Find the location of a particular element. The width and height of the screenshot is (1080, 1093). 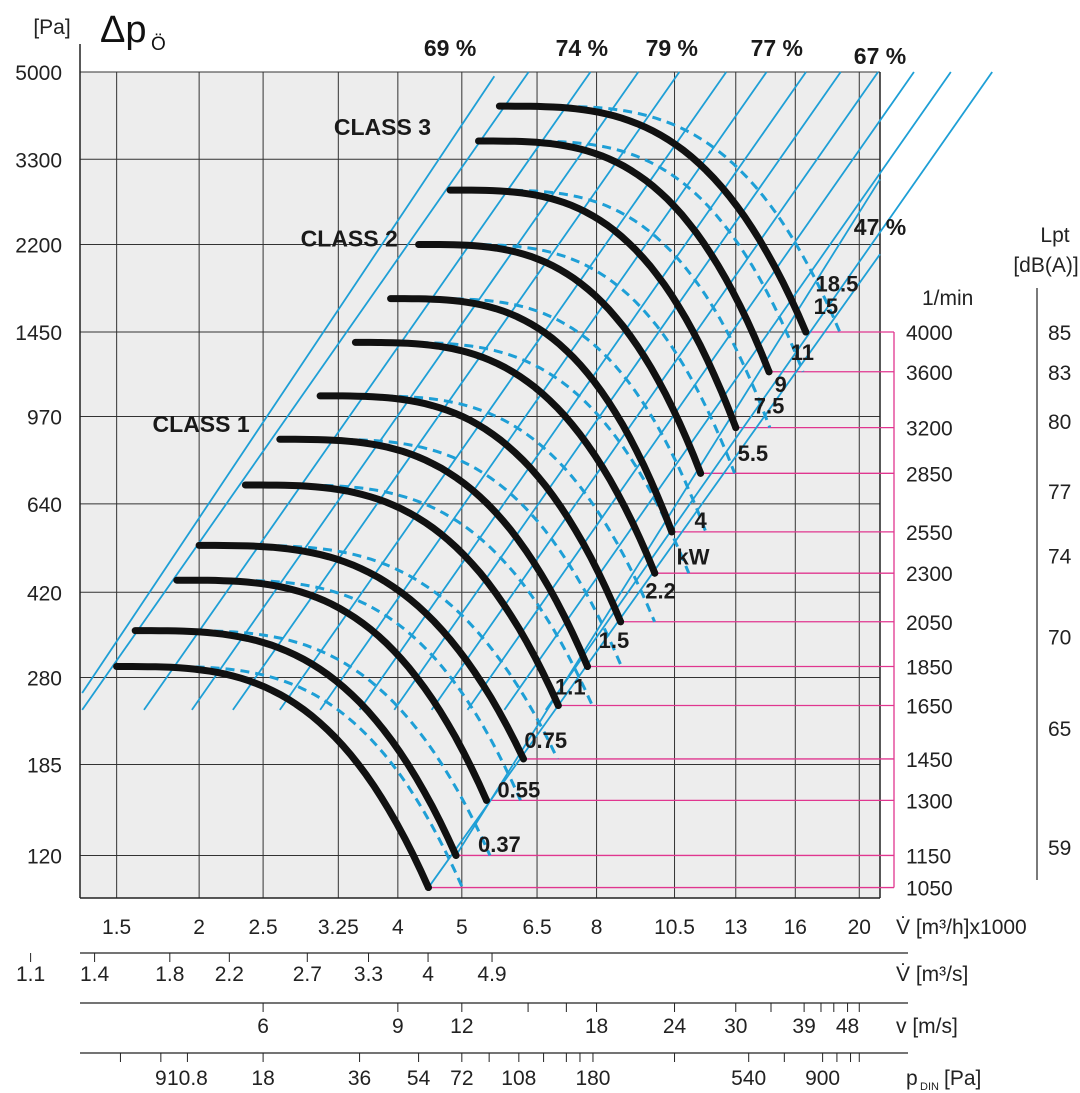

lpt-unit-label: [dB(A)] is located at coordinates (1045, 265).